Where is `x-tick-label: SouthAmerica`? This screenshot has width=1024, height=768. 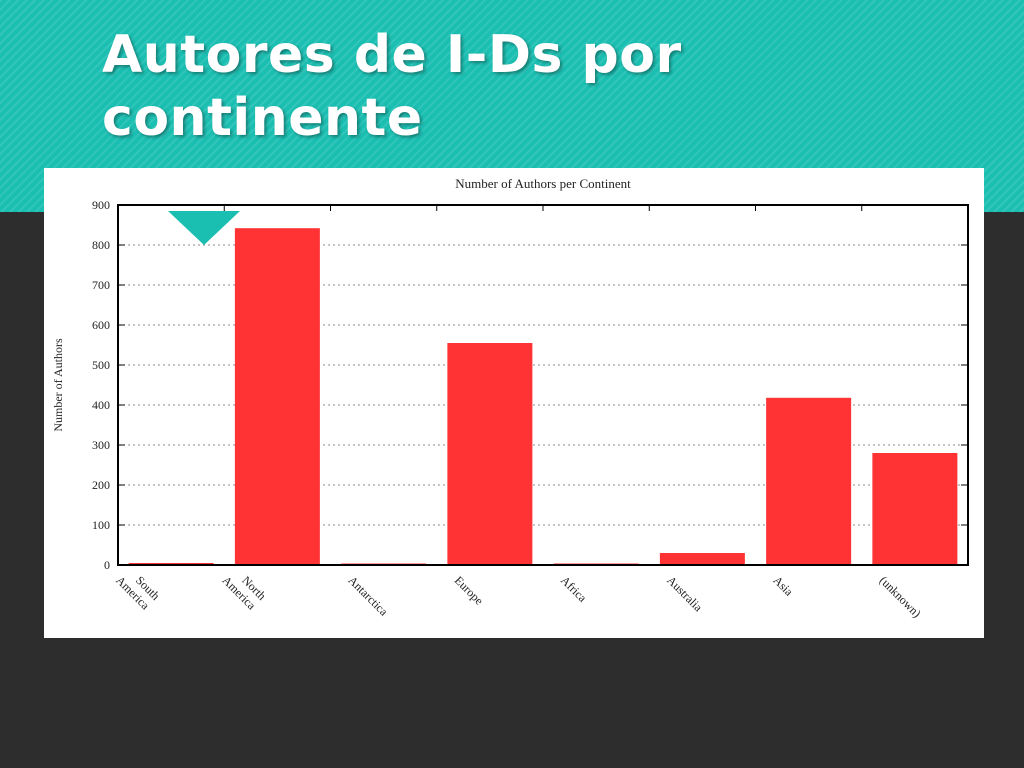
x-tick-label: SouthAmerica is located at coordinates (138, 588).